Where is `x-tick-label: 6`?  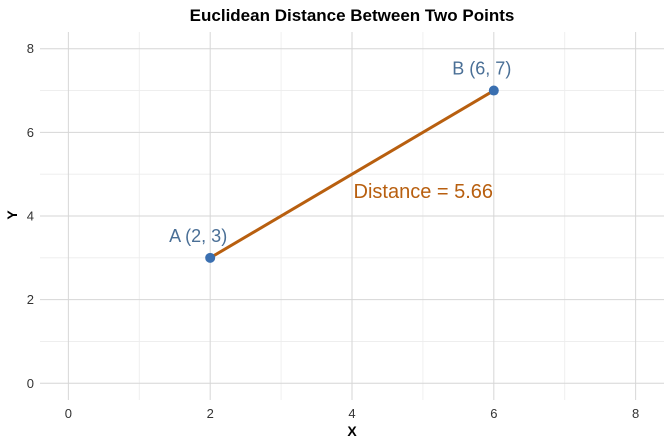 x-tick-label: 6 is located at coordinates (493, 413).